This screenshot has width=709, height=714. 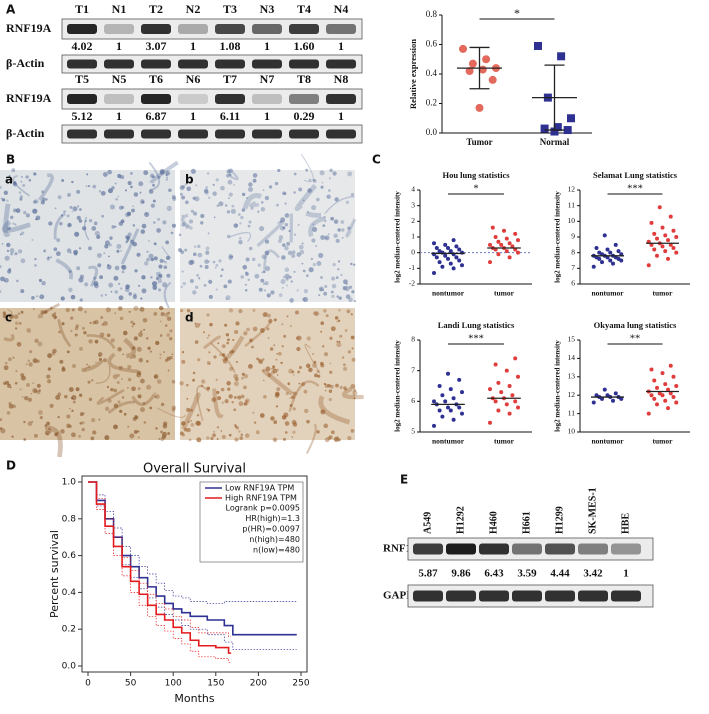 What do you see at coordinates (412, 283) in the screenshot?
I see `y-tick-label: -2` at bounding box center [412, 283].